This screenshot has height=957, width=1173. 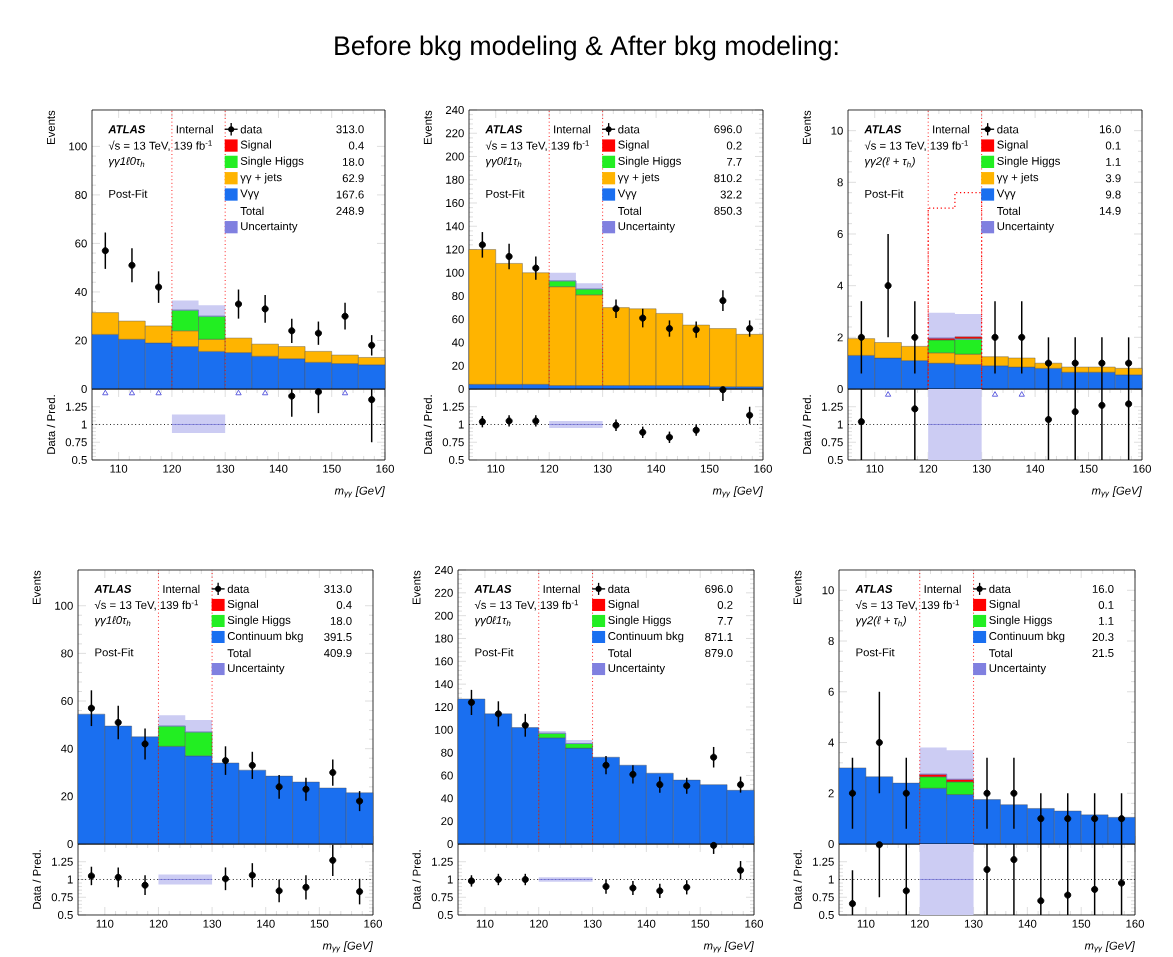 I want to click on y-tick-label: 80, so click(x=67, y=653).